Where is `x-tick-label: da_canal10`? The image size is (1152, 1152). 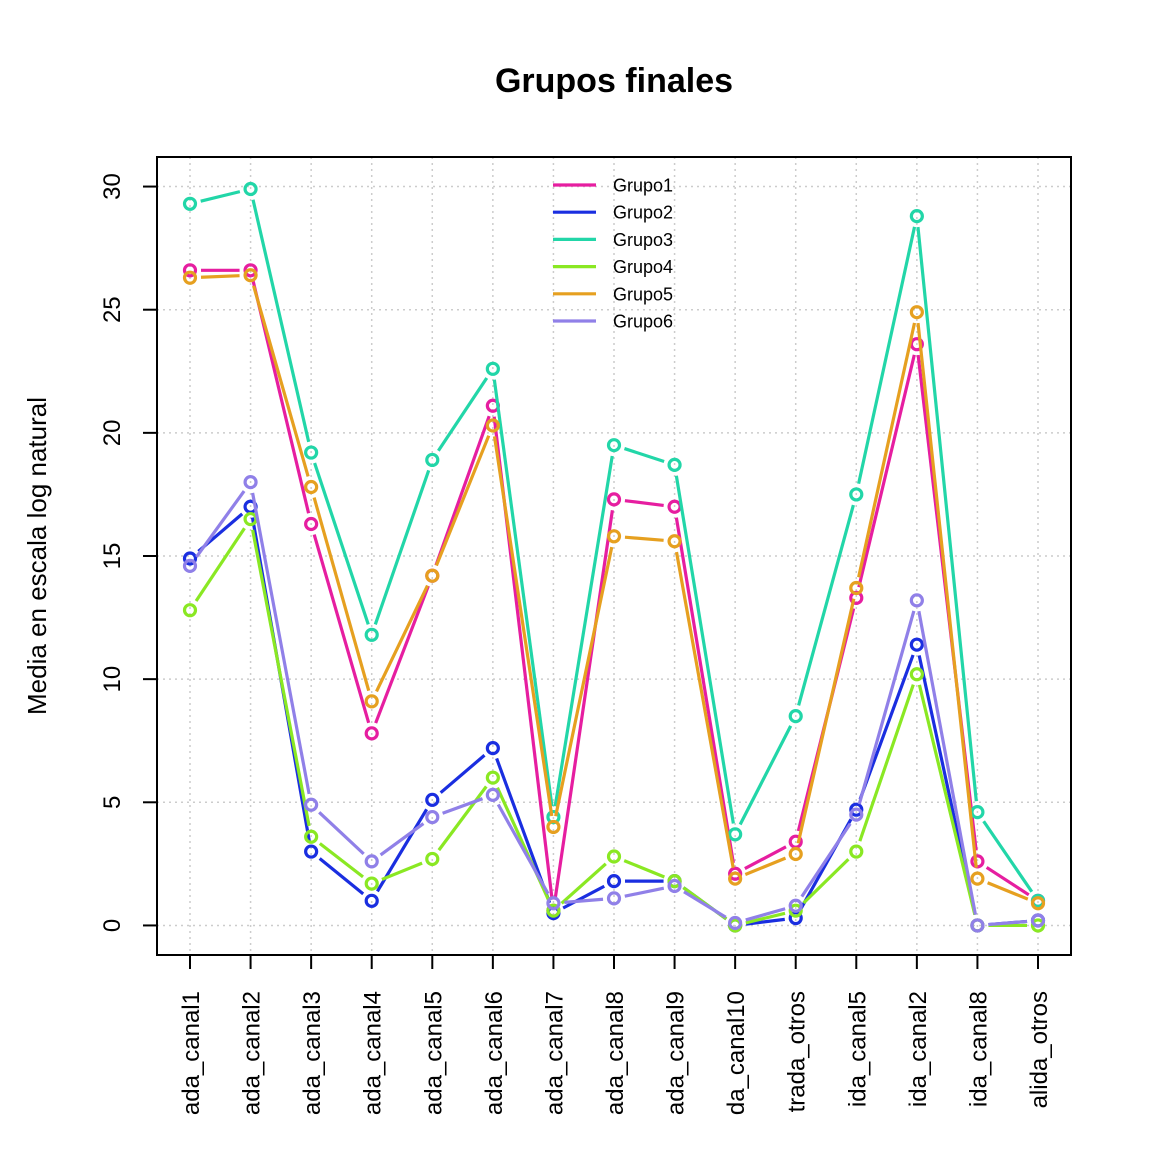 x-tick-label: da_canal10 is located at coordinates (736, 1053).